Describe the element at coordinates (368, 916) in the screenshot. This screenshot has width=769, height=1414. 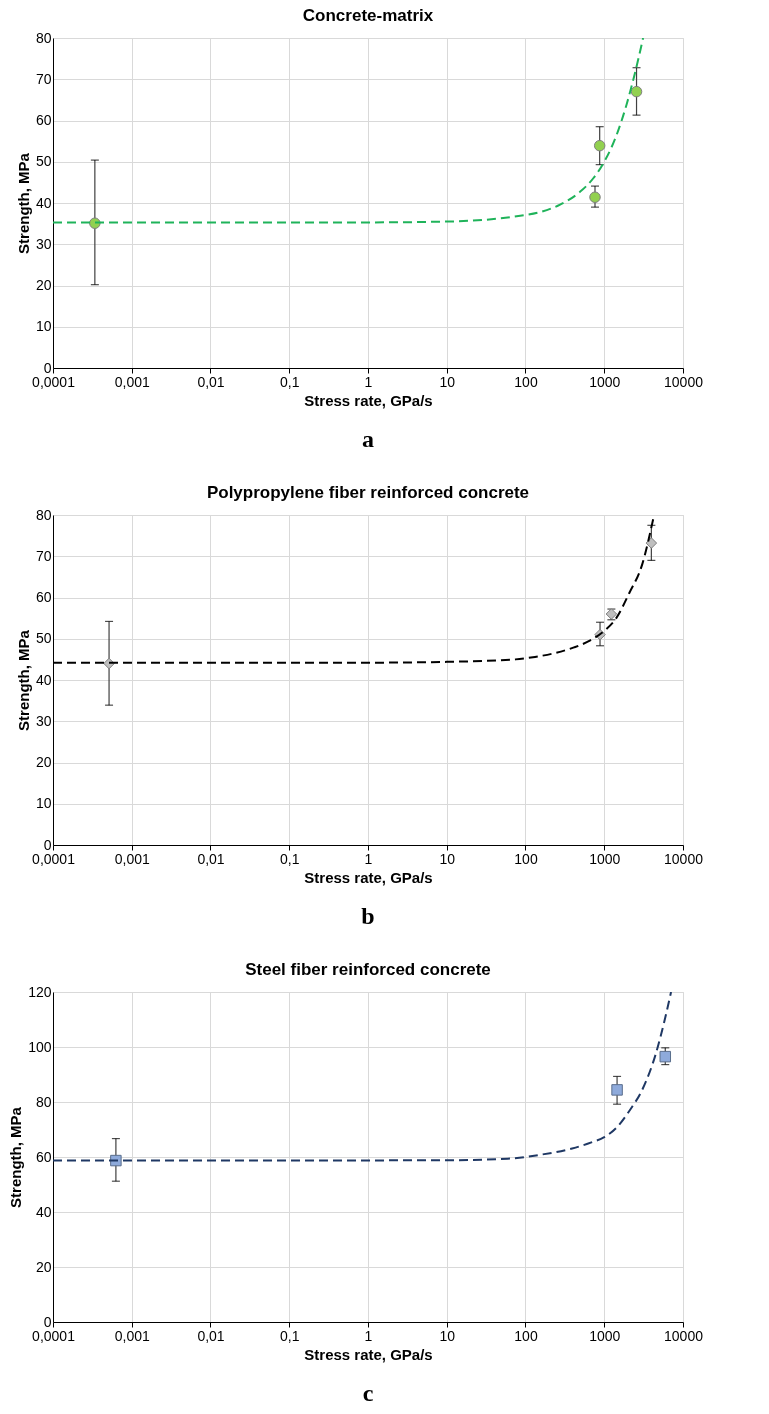
I see `text: b` at that location.